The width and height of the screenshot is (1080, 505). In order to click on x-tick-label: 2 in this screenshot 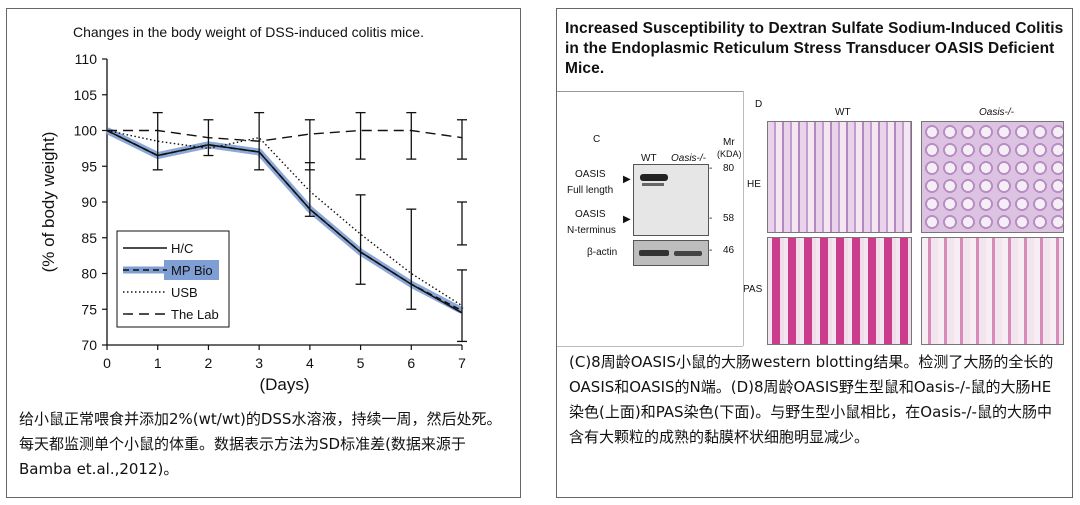, I will do `click(209, 363)`.